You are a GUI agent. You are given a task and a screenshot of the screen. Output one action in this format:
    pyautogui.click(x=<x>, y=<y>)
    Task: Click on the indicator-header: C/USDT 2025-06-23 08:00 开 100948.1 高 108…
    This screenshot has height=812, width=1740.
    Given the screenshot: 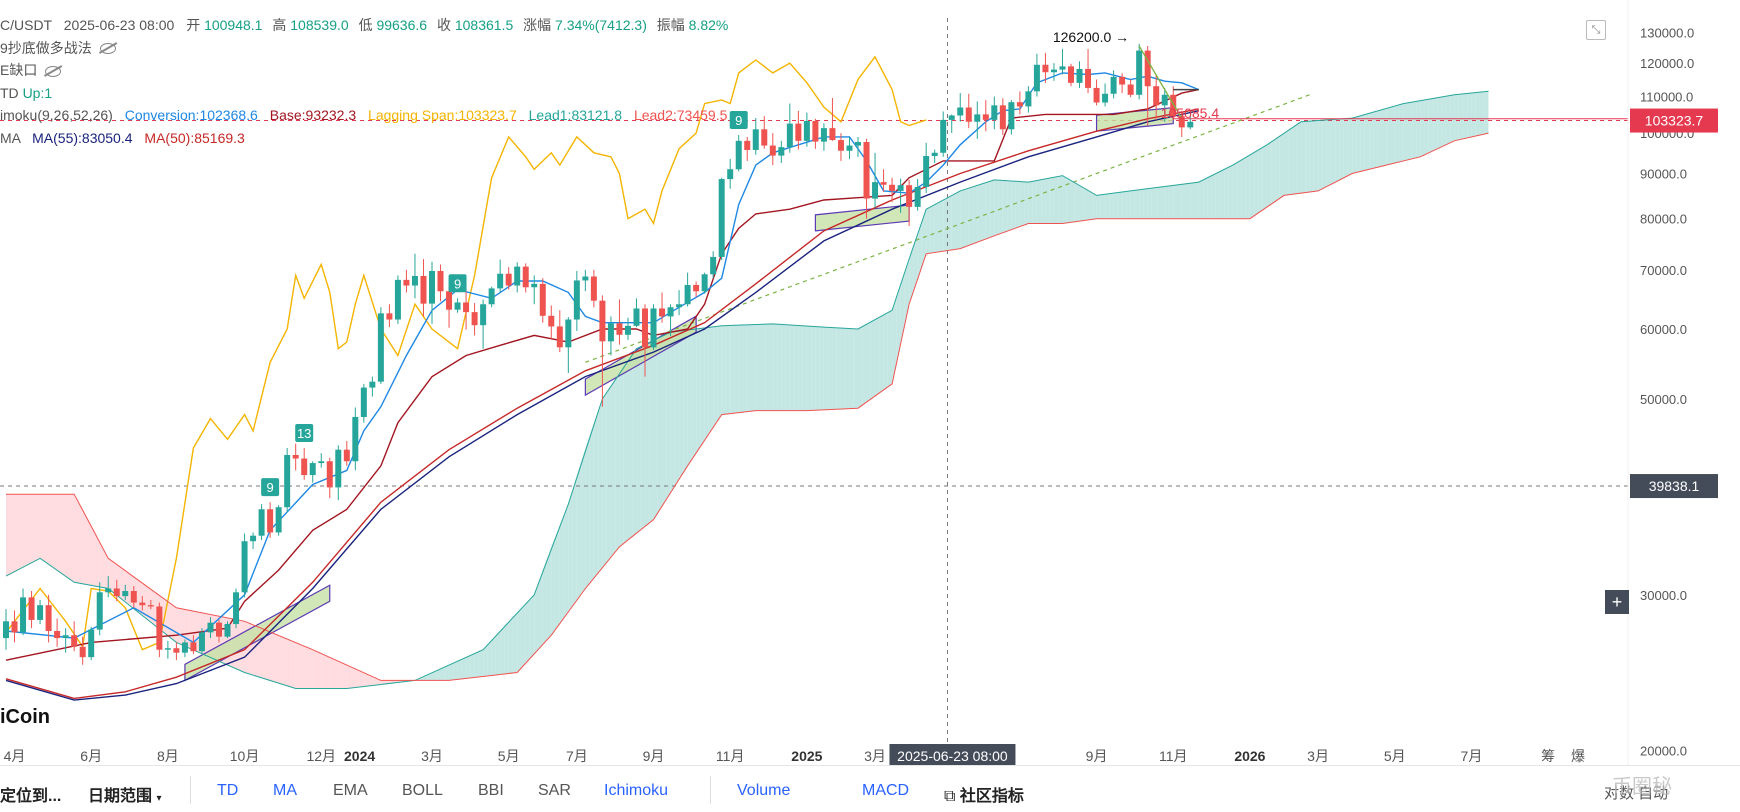 What is the action you would take?
    pyautogui.click(x=364, y=81)
    